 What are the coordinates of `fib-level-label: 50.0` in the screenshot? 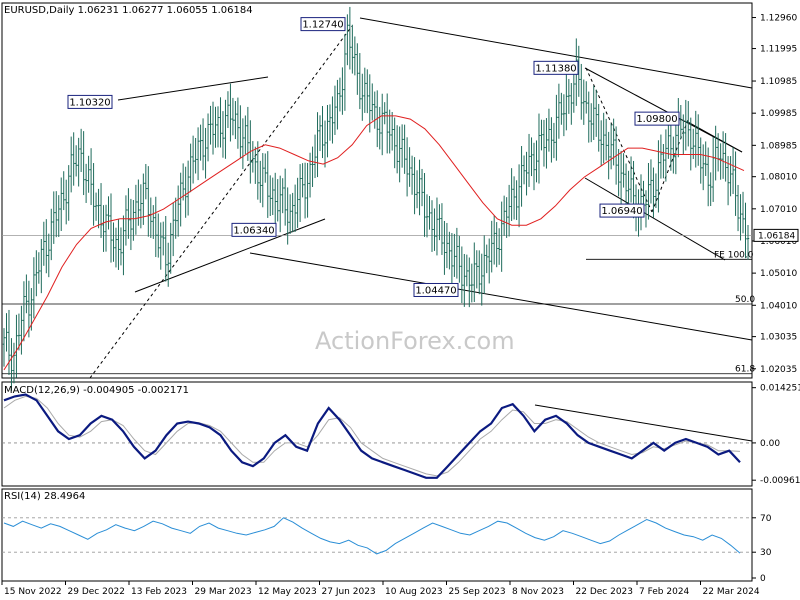 It's located at (745, 300).